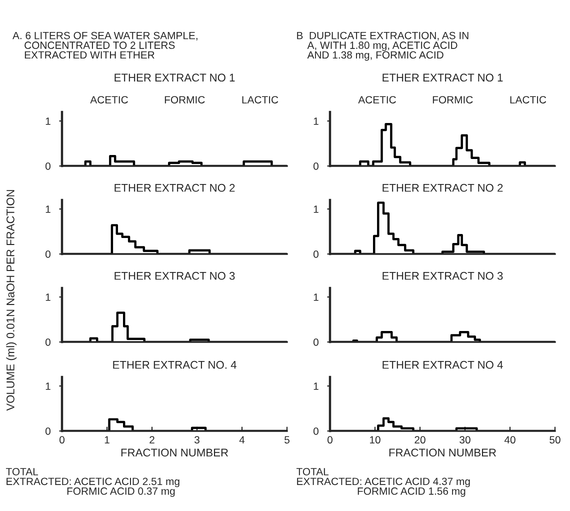 This screenshot has height=511, width=570. I want to click on x-tick-label: 40, so click(510, 440).